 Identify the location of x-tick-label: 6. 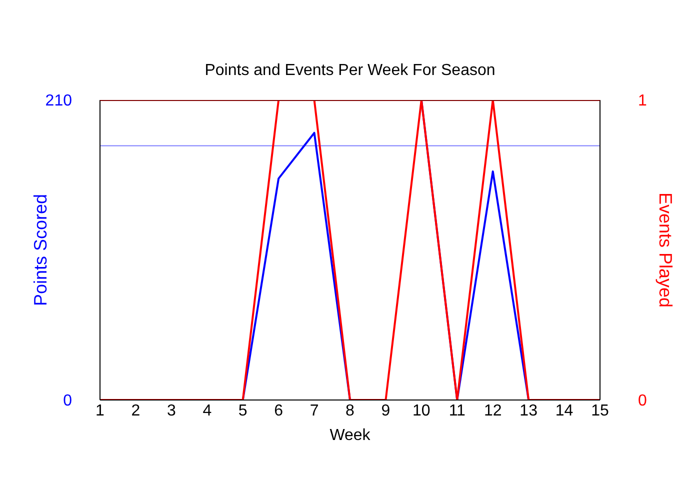
(279, 411).